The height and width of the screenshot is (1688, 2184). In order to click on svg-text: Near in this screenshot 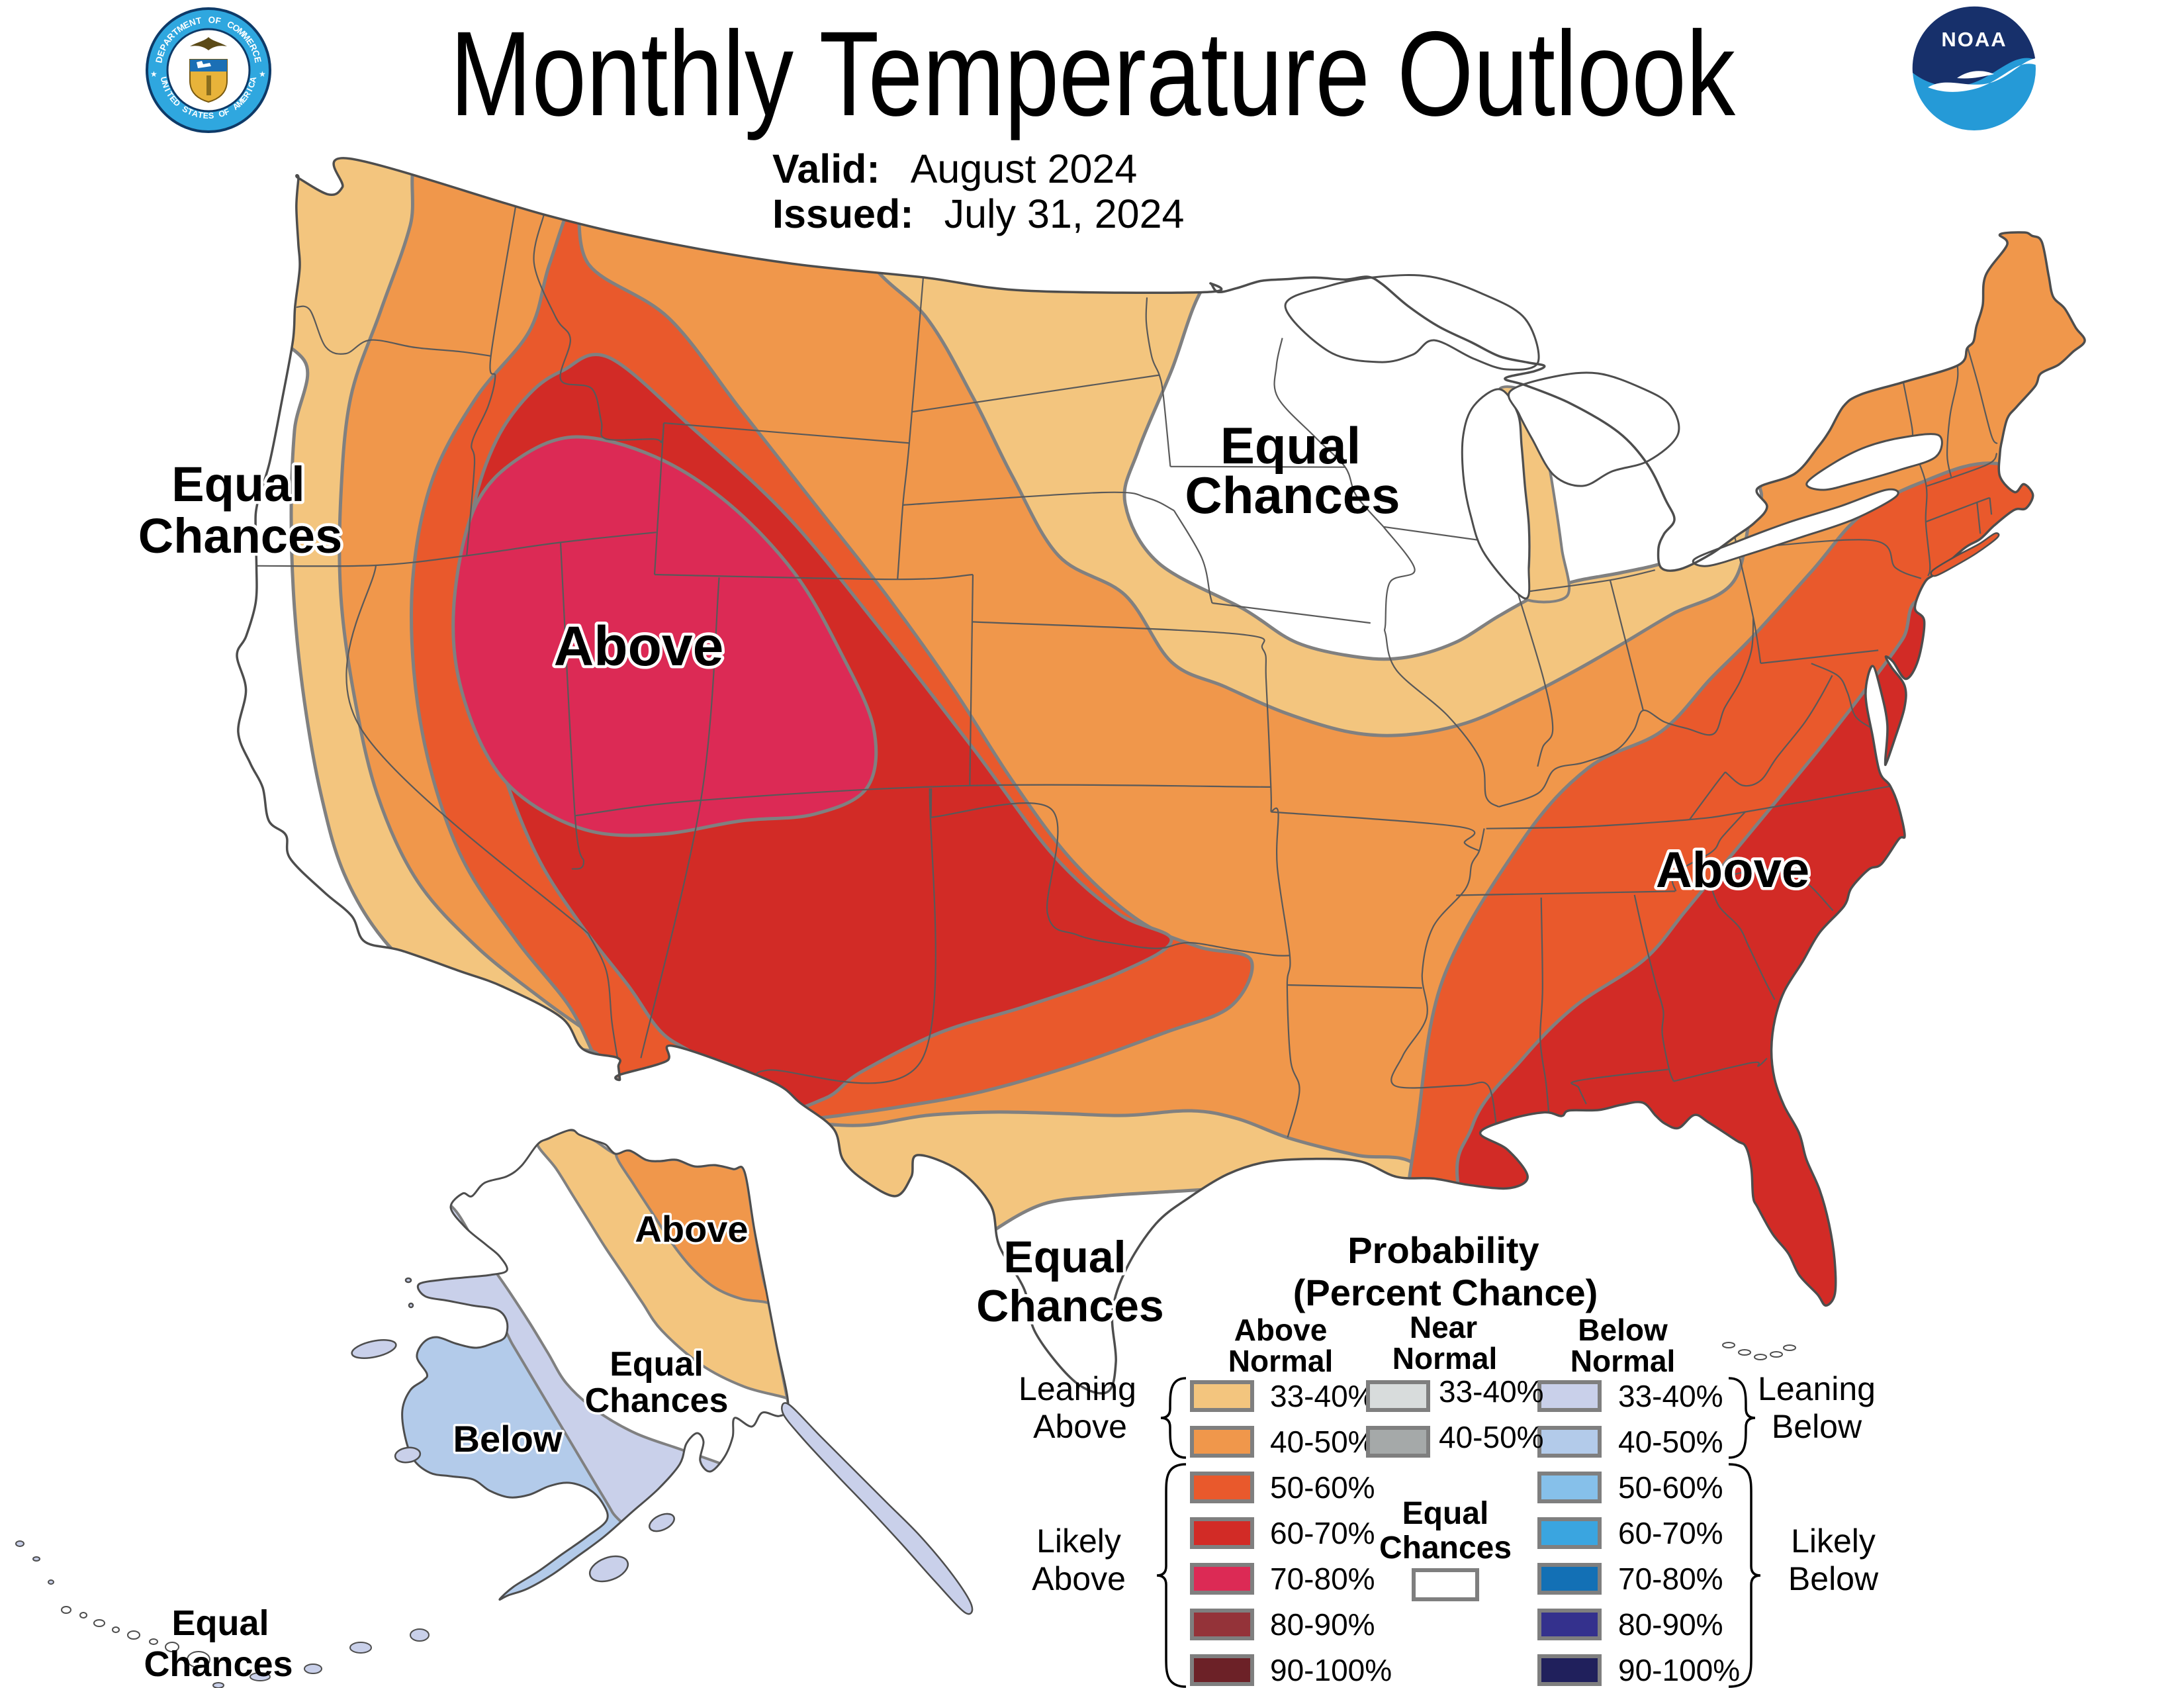, I will do `click(1443, 1327)`.